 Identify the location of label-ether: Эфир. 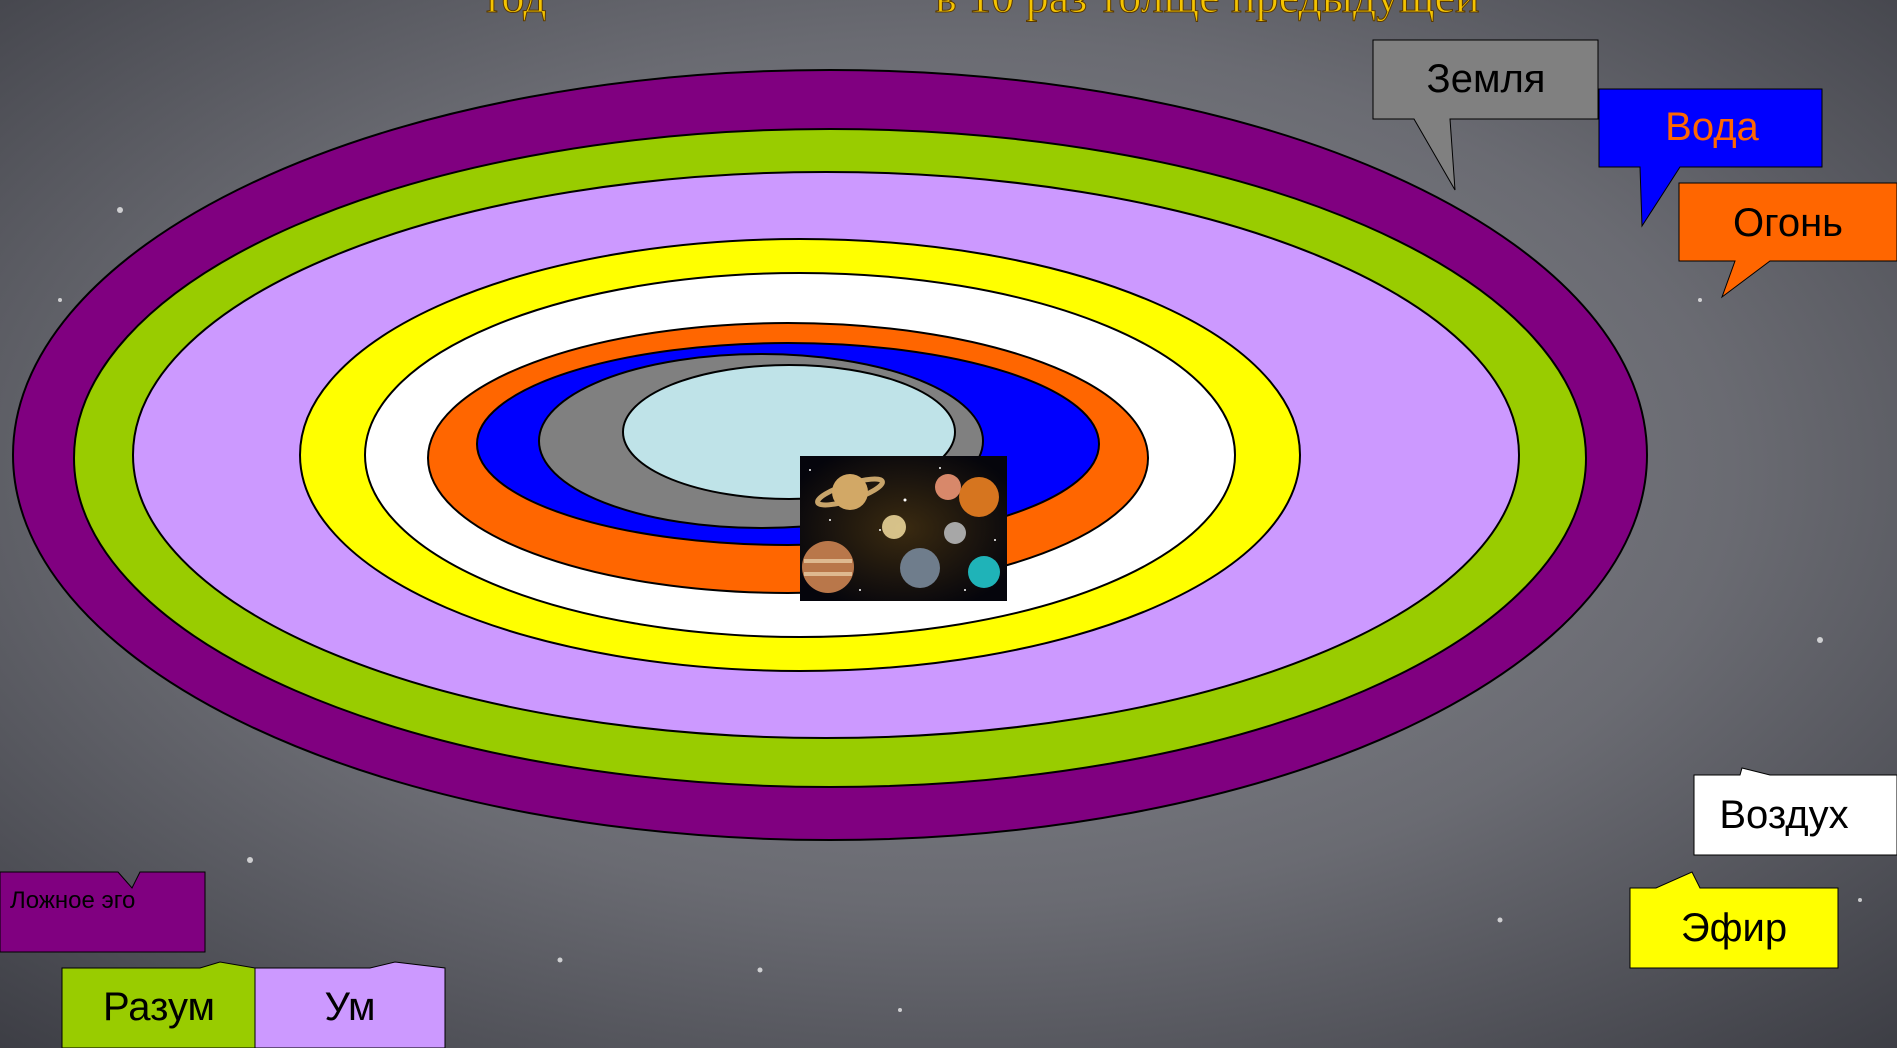
(1734, 928).